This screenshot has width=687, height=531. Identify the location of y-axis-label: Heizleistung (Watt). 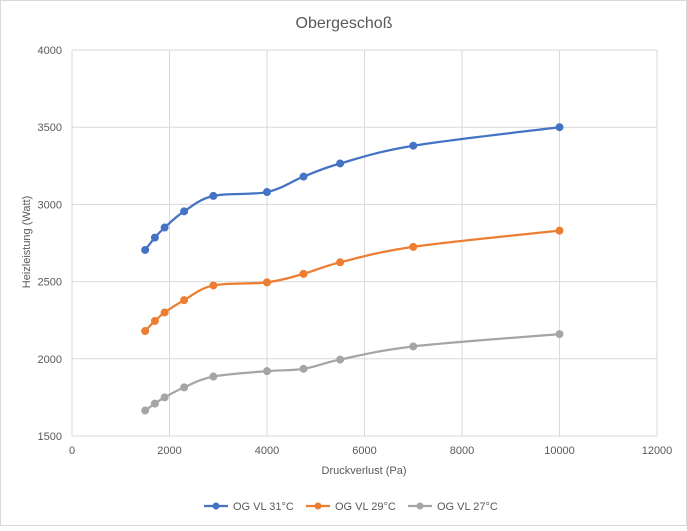
(27, 242).